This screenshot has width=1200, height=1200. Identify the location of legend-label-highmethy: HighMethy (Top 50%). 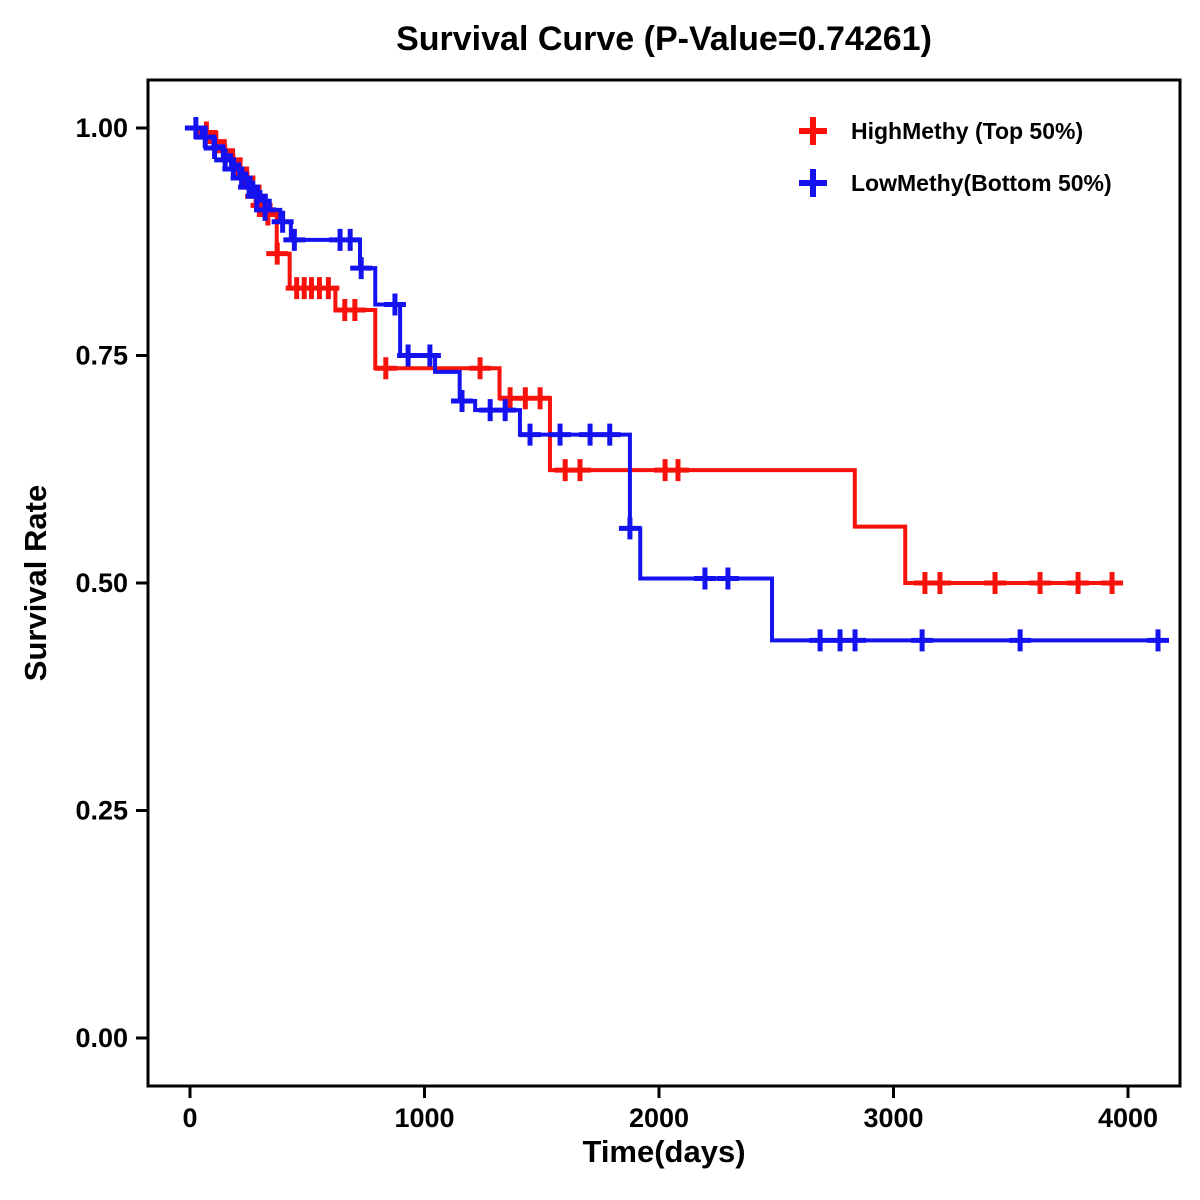
(967, 130).